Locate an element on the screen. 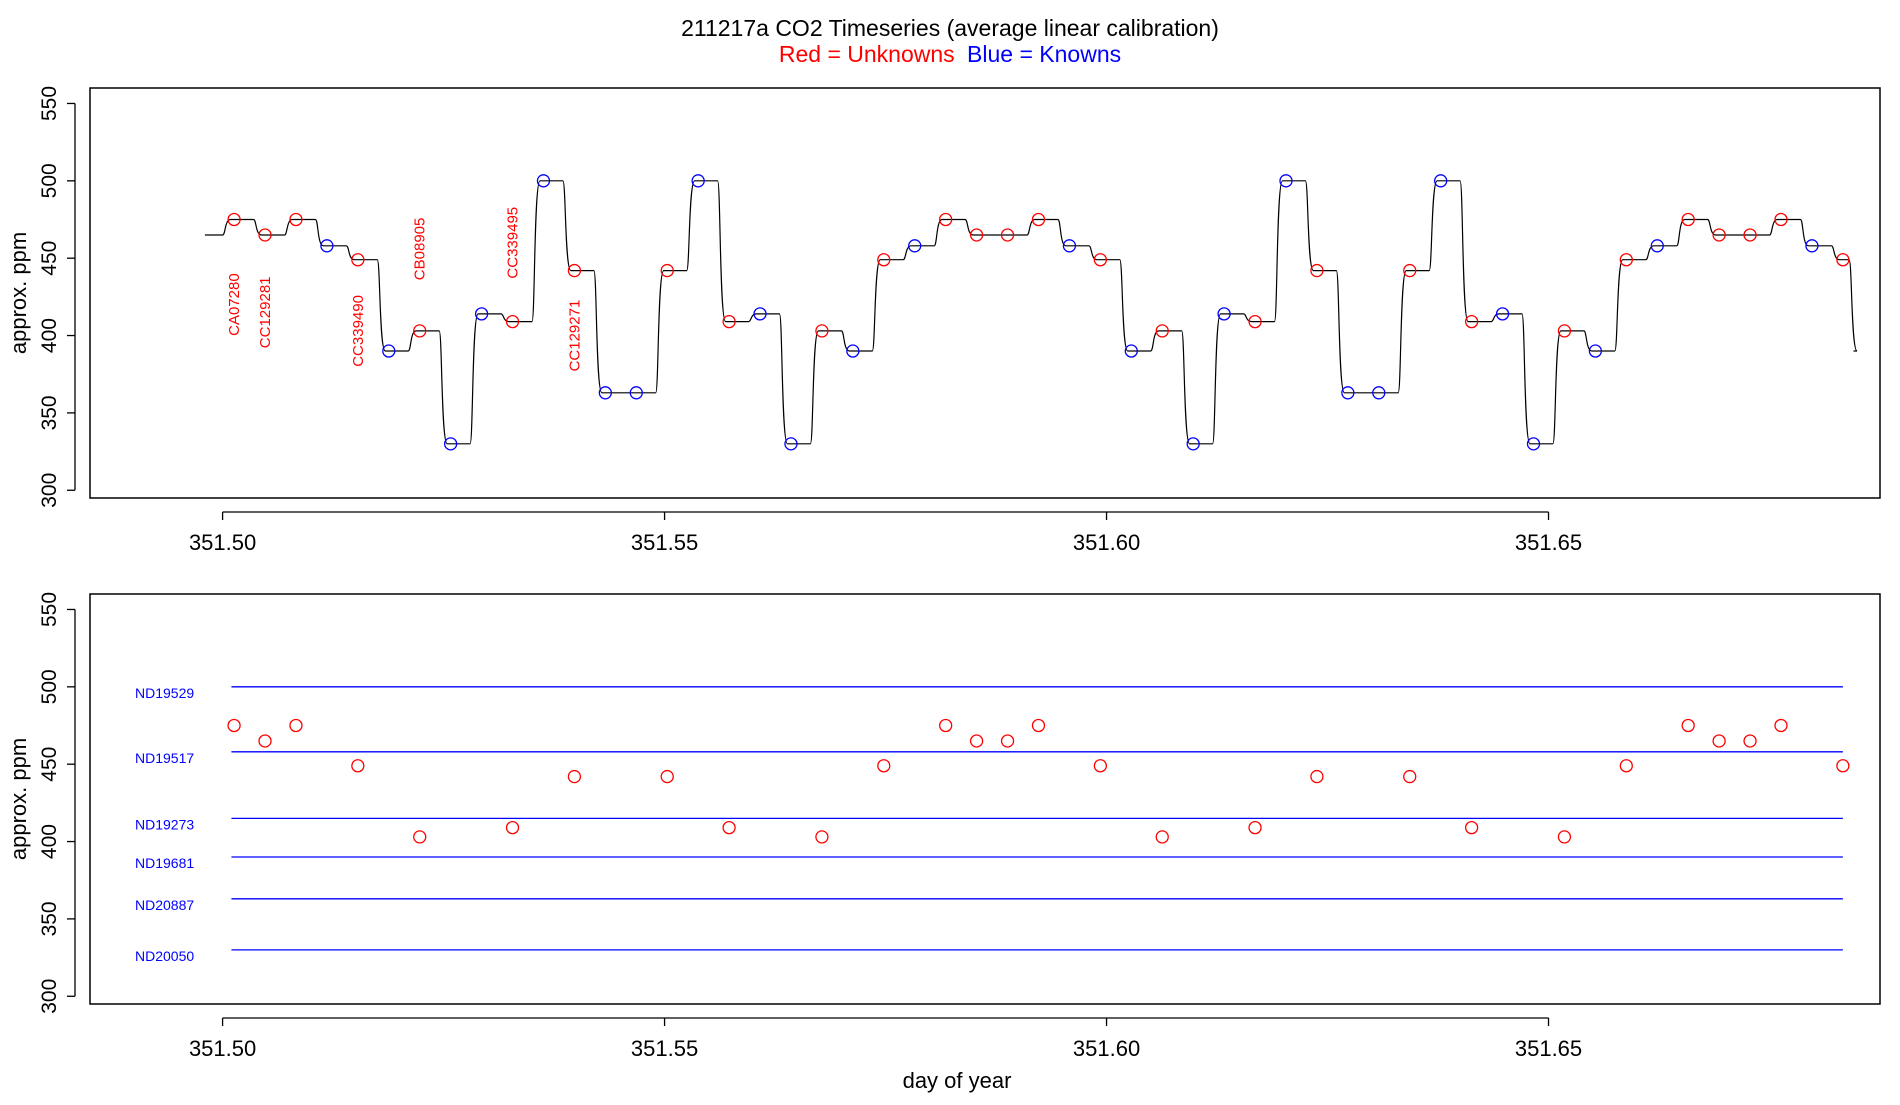  bottom-y-axis: 300 350 400 450 500 550 is located at coordinates (57, 803).